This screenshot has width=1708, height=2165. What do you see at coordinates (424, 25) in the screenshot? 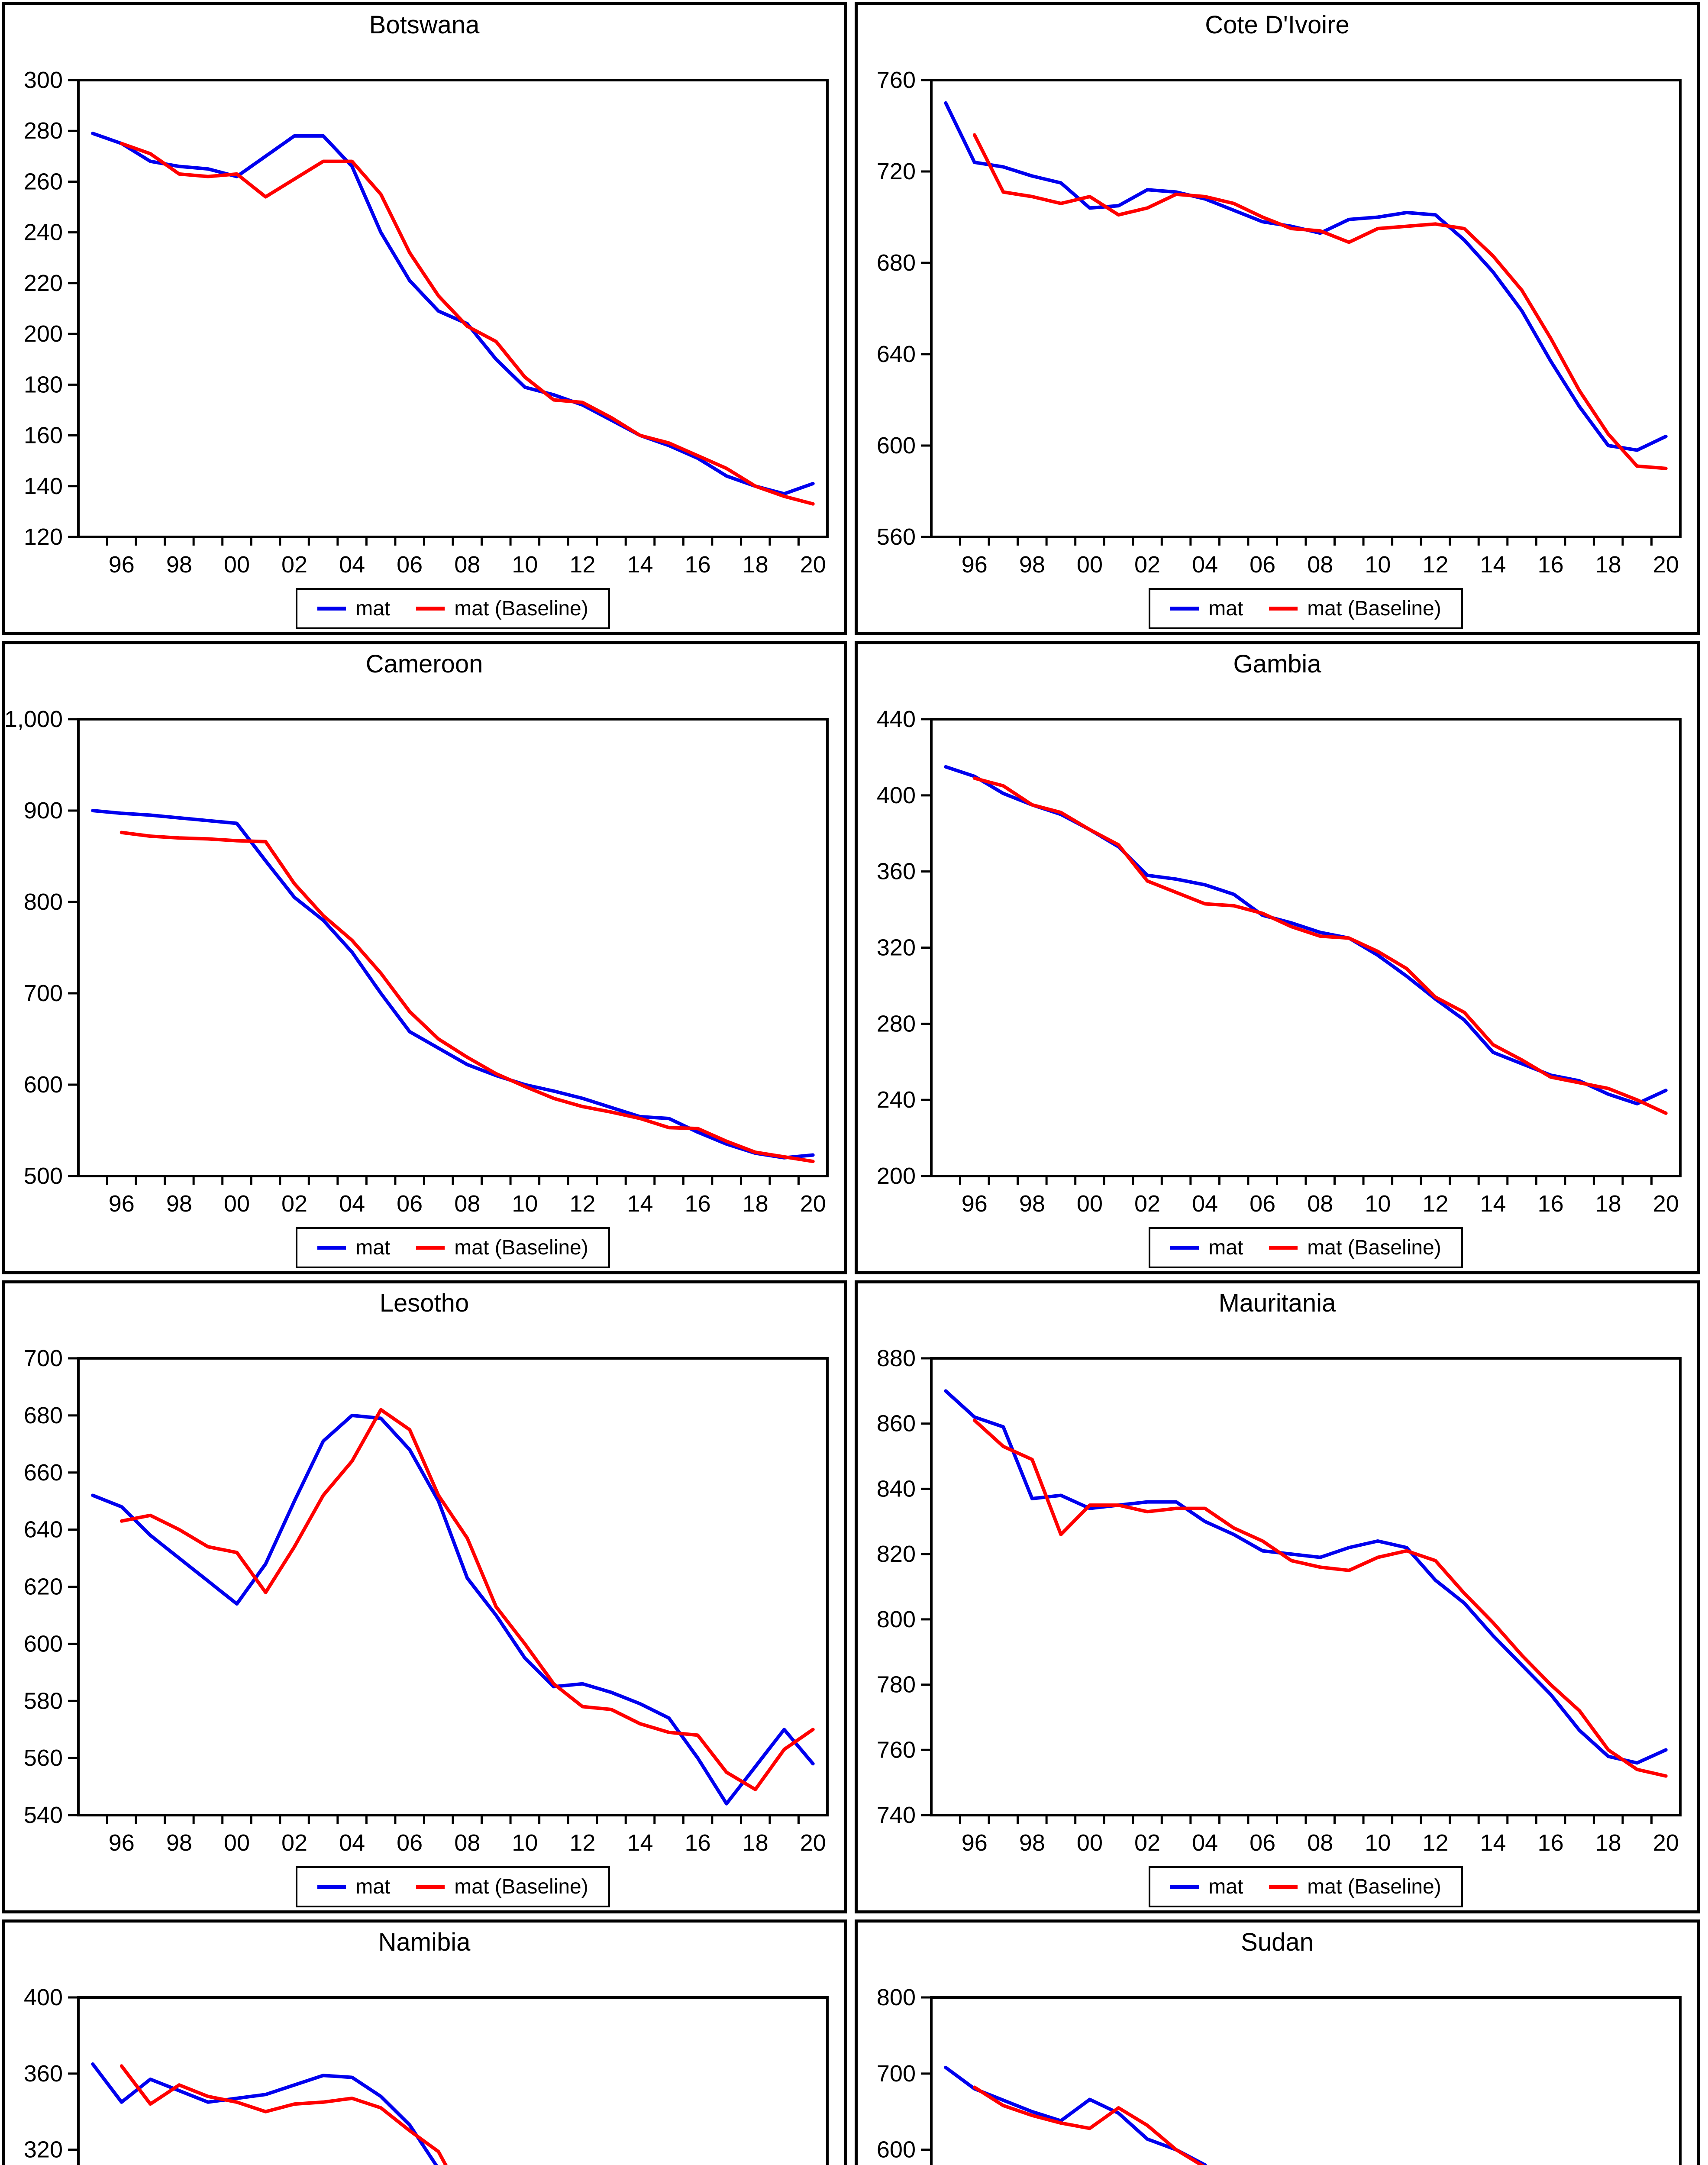
I see `chart-title: Botswana` at bounding box center [424, 25].